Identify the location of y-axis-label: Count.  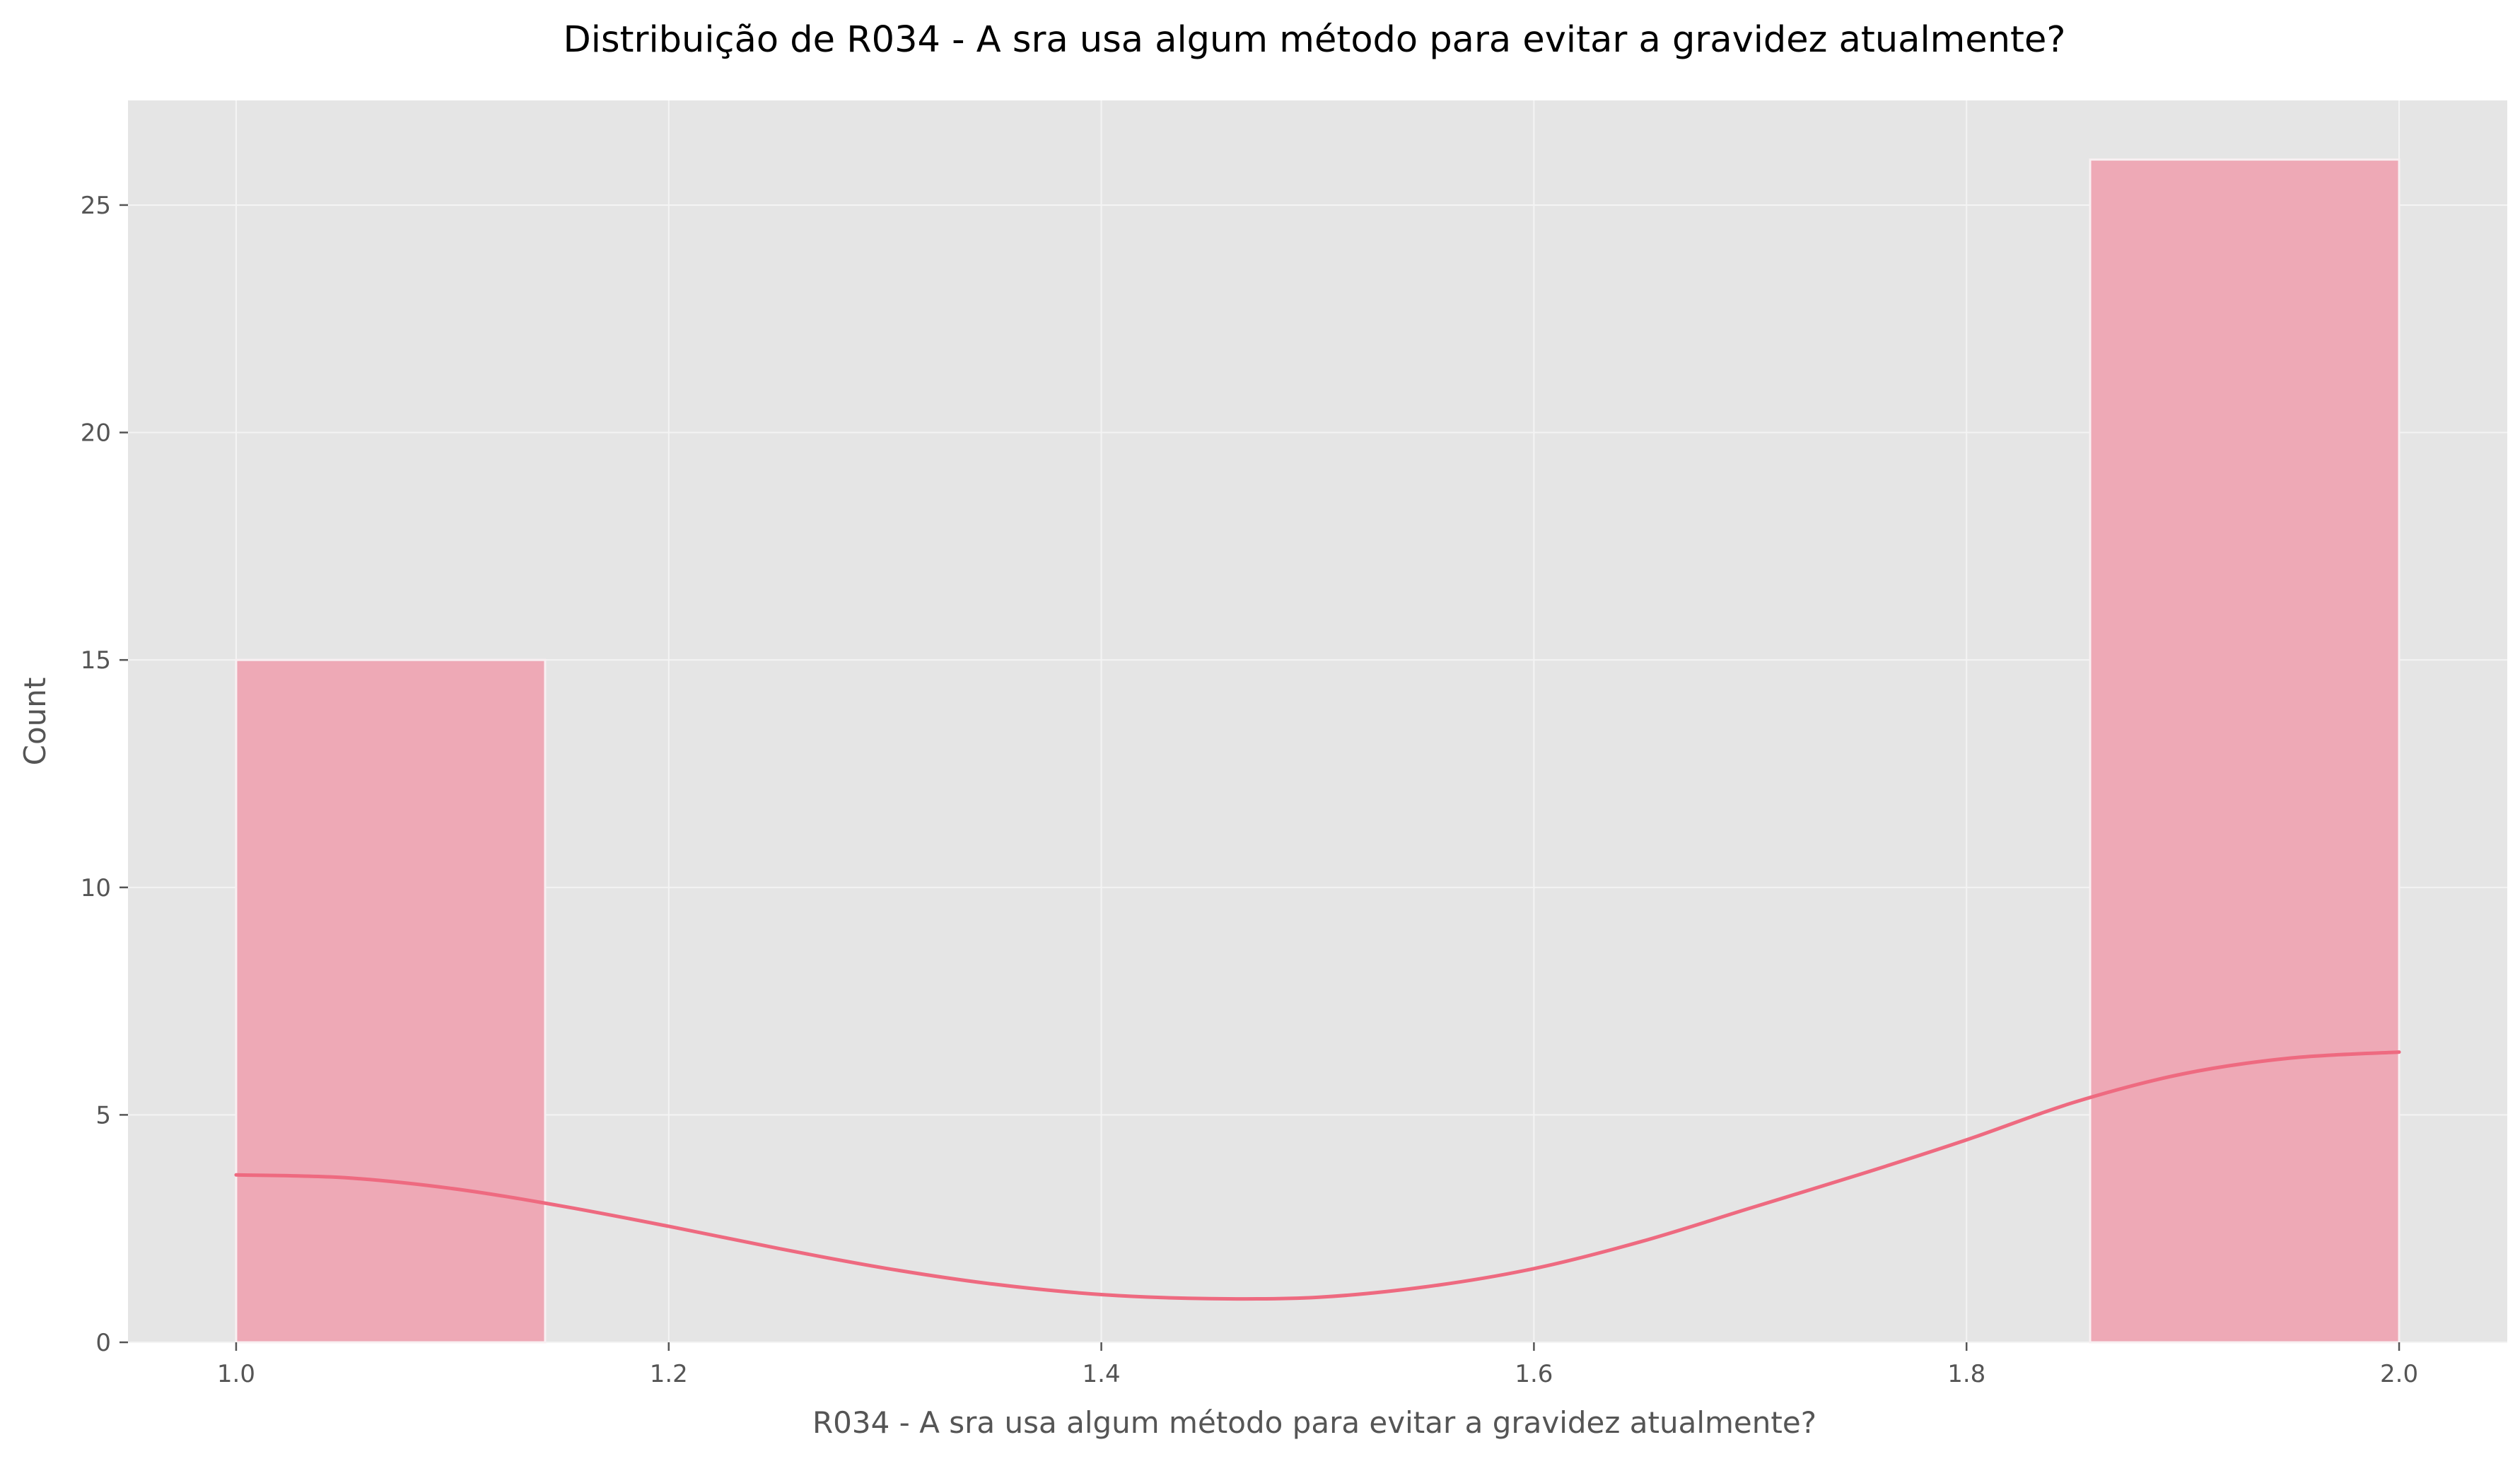
(35, 722).